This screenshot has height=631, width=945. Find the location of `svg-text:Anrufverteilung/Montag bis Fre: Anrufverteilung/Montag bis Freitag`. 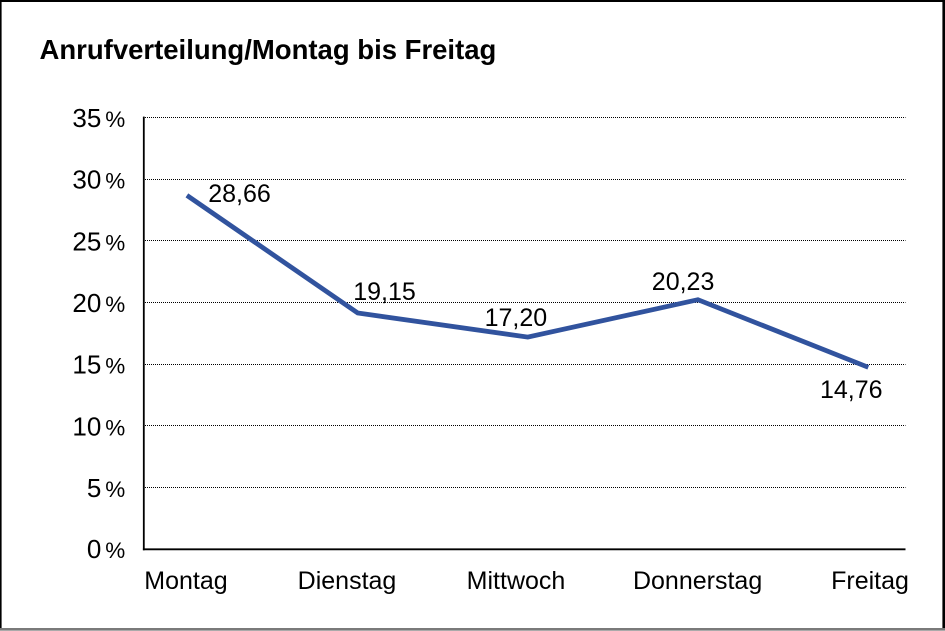

svg-text:Anrufverteilung/Montag bis Fre: Anrufverteilung/Montag bis Freitag is located at coordinates (268, 49).